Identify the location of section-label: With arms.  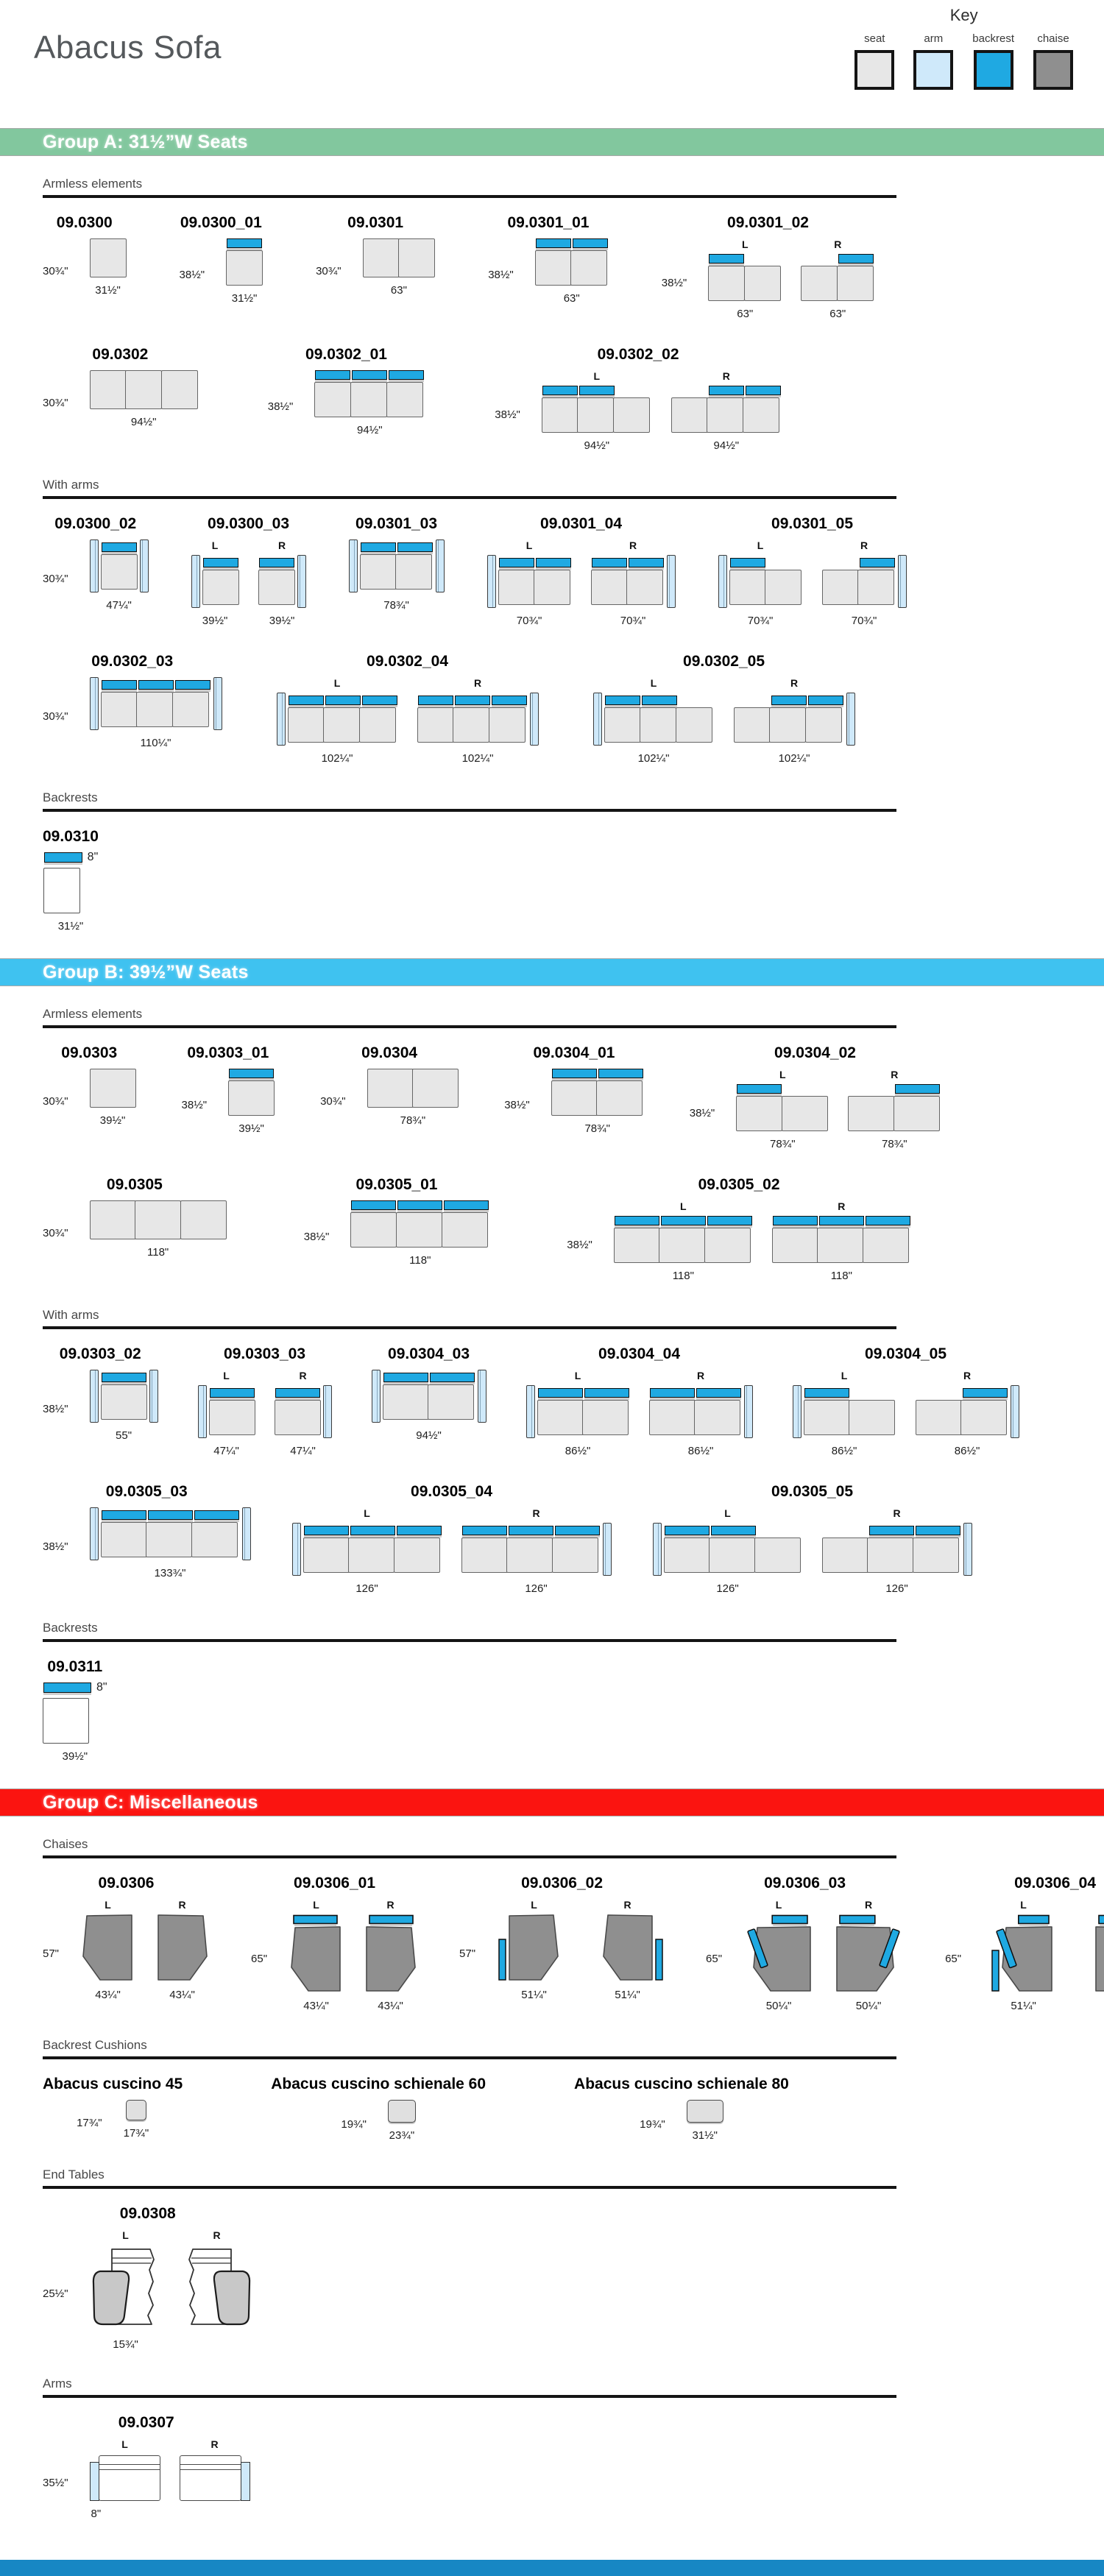
(71, 1315).